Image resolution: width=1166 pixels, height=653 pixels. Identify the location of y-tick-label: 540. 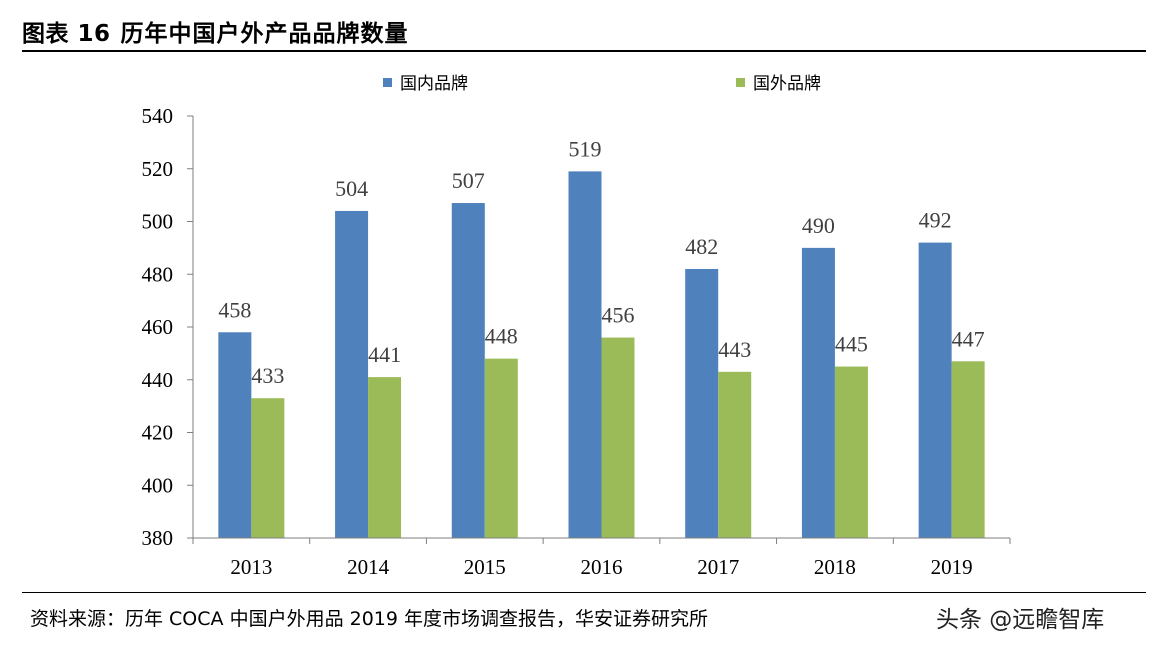
(158, 116).